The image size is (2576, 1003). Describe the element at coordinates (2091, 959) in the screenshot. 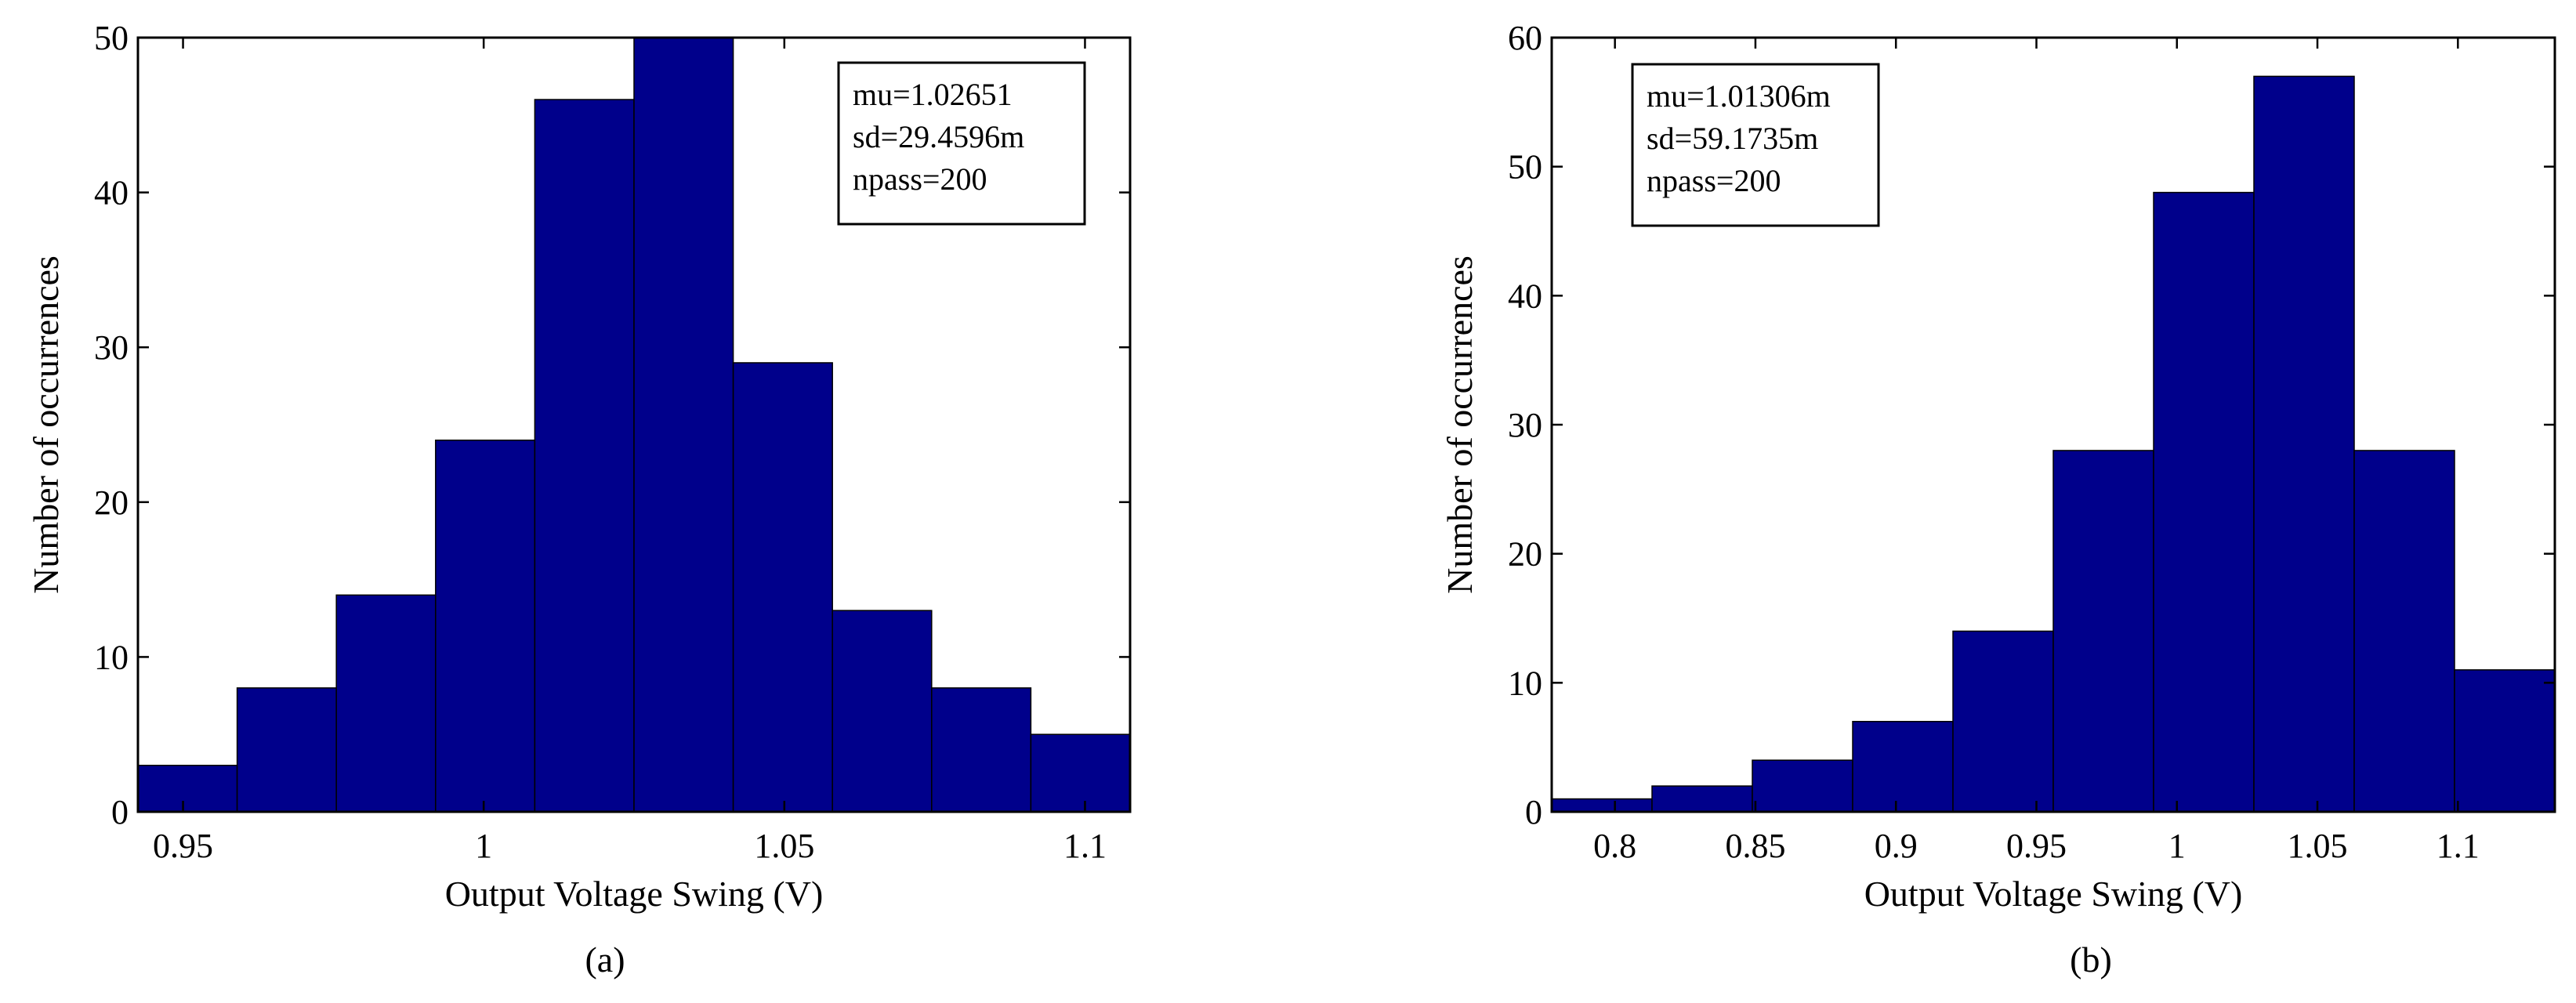

I see `panel-label: (b)` at that location.